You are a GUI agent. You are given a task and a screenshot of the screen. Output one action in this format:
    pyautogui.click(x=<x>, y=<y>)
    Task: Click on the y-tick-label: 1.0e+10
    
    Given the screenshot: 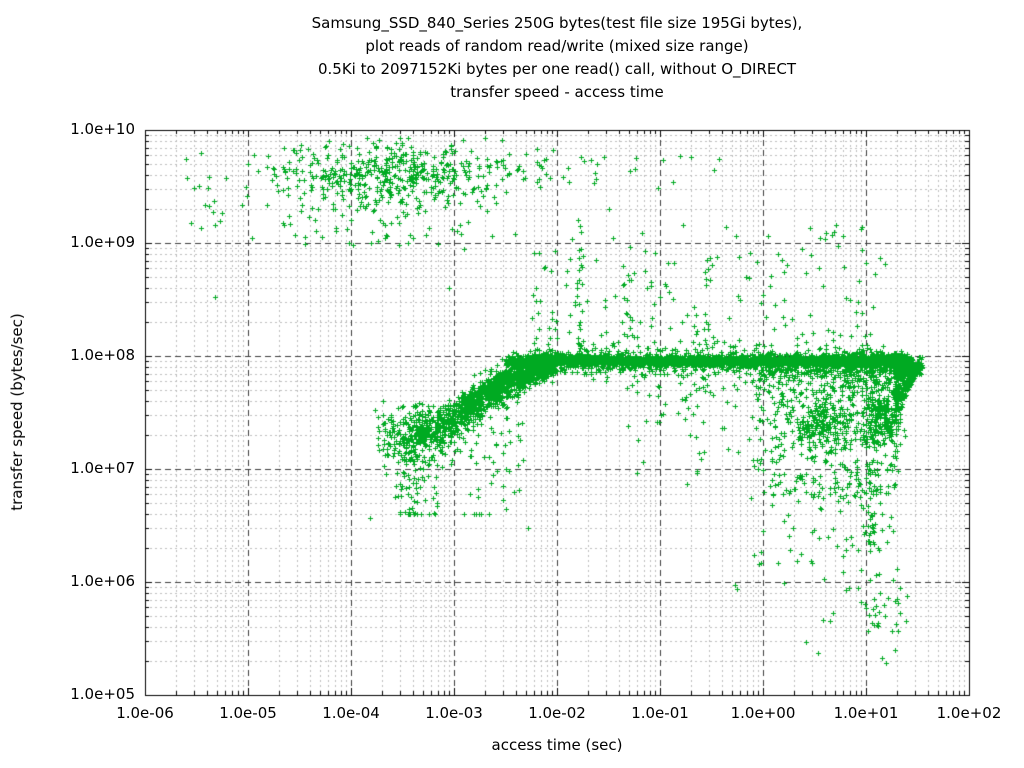 What is the action you would take?
    pyautogui.click(x=102, y=129)
    